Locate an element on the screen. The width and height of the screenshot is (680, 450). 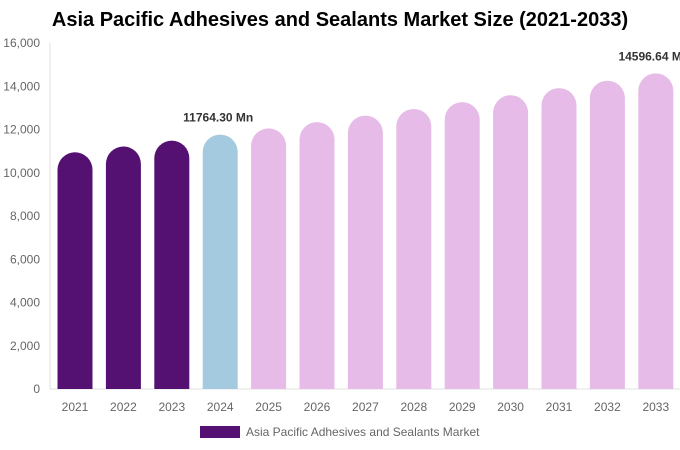
bar-2033 is located at coordinates (656, 231).